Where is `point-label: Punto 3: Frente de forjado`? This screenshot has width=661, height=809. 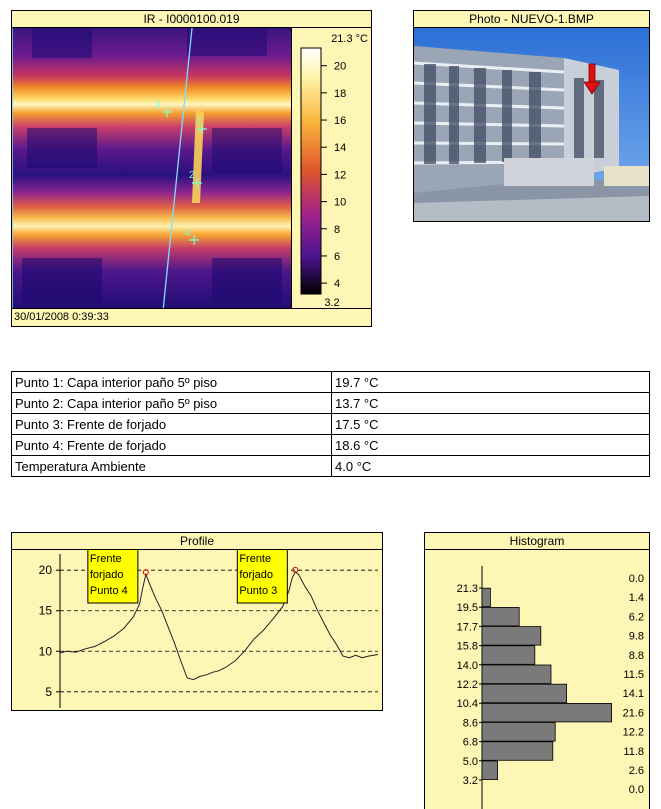
point-label: Punto 3: Frente de forjado is located at coordinates (171, 424).